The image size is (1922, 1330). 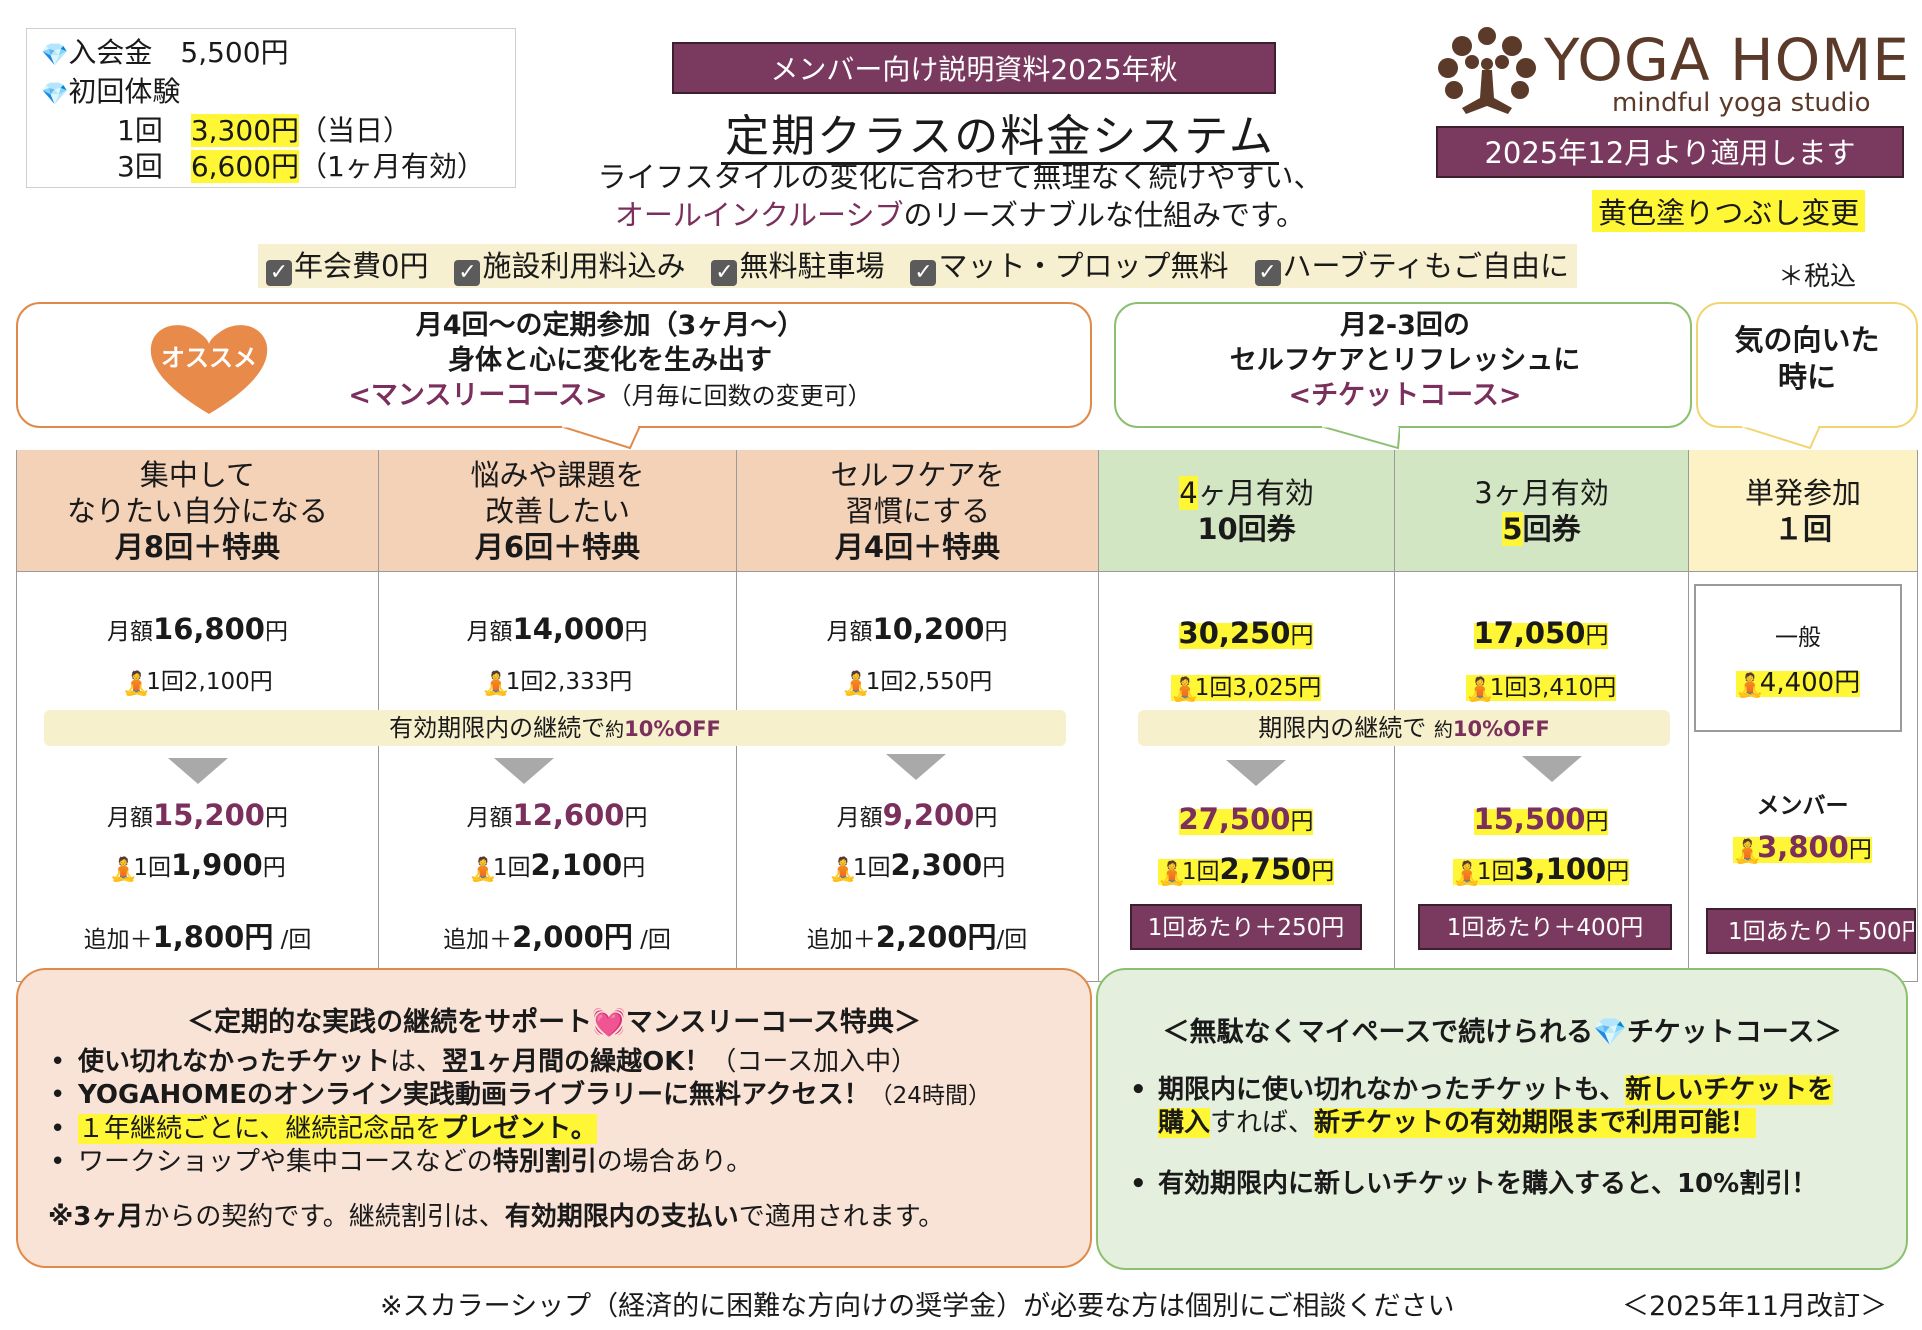 I want to click on additional-class-price: 追加＋2,200円/回, so click(x=917, y=937).